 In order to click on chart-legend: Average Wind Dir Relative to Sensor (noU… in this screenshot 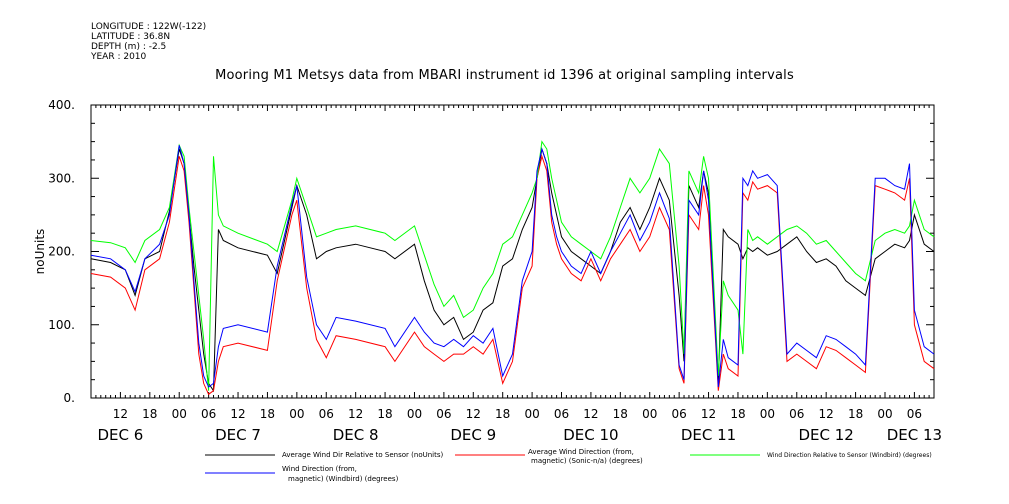, I will do `click(568, 465)`.